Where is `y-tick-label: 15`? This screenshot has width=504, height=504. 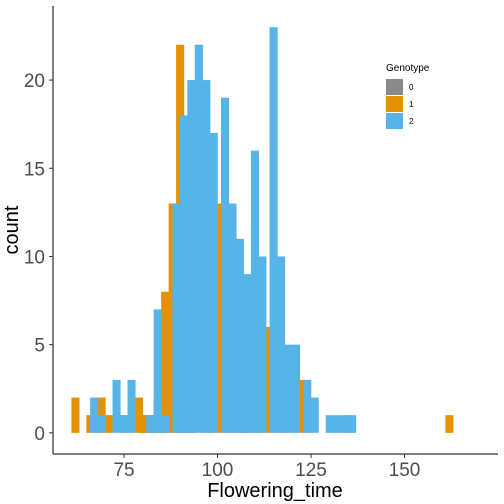
y-tick-label: 15 is located at coordinates (34, 169).